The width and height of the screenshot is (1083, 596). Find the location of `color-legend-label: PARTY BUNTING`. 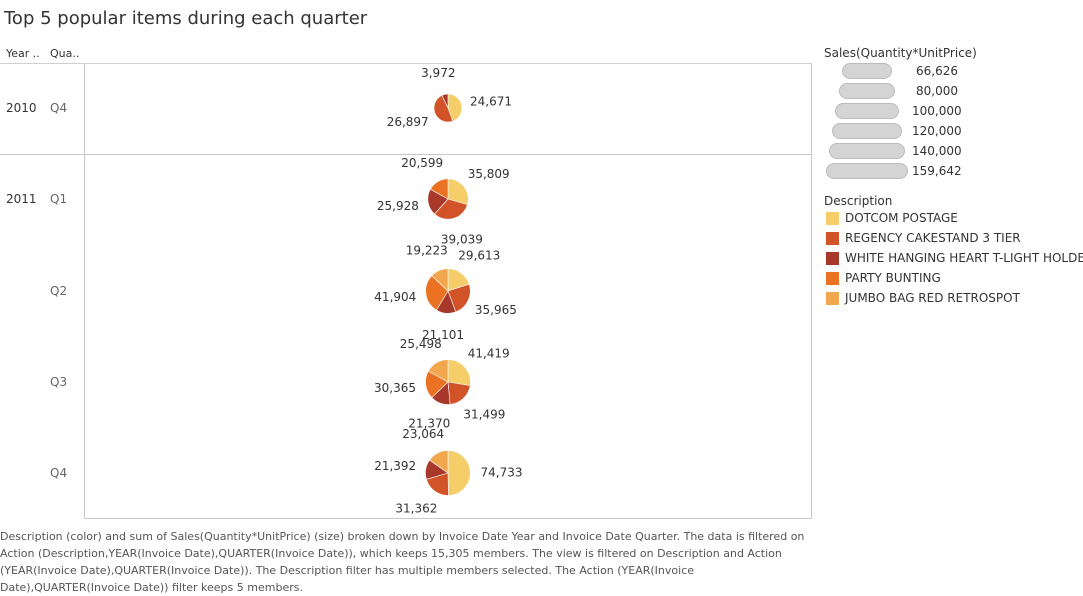

color-legend-label: PARTY BUNTING is located at coordinates (893, 278).